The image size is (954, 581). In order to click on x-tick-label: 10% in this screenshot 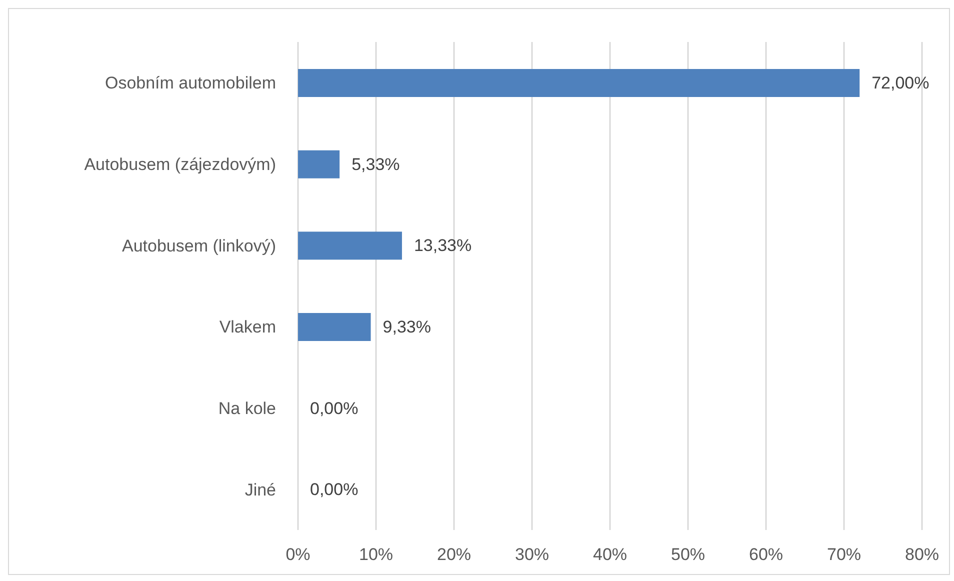, I will do `click(376, 554)`.